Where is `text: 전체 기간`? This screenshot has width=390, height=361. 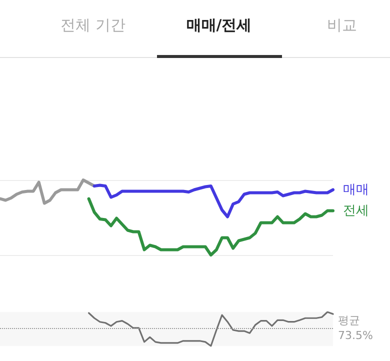
text: 전체 기간 is located at coordinates (93, 25).